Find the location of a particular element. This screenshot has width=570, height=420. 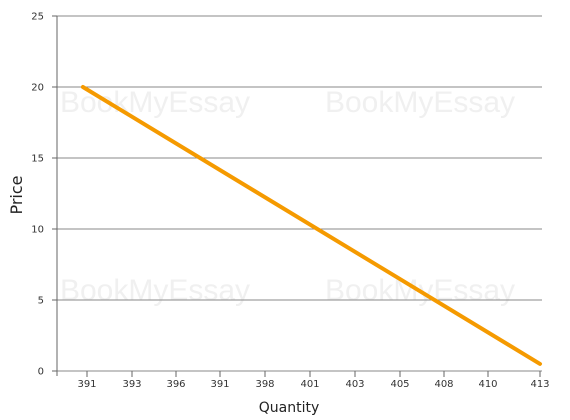

x-tick-label: 396 is located at coordinates (175, 384).